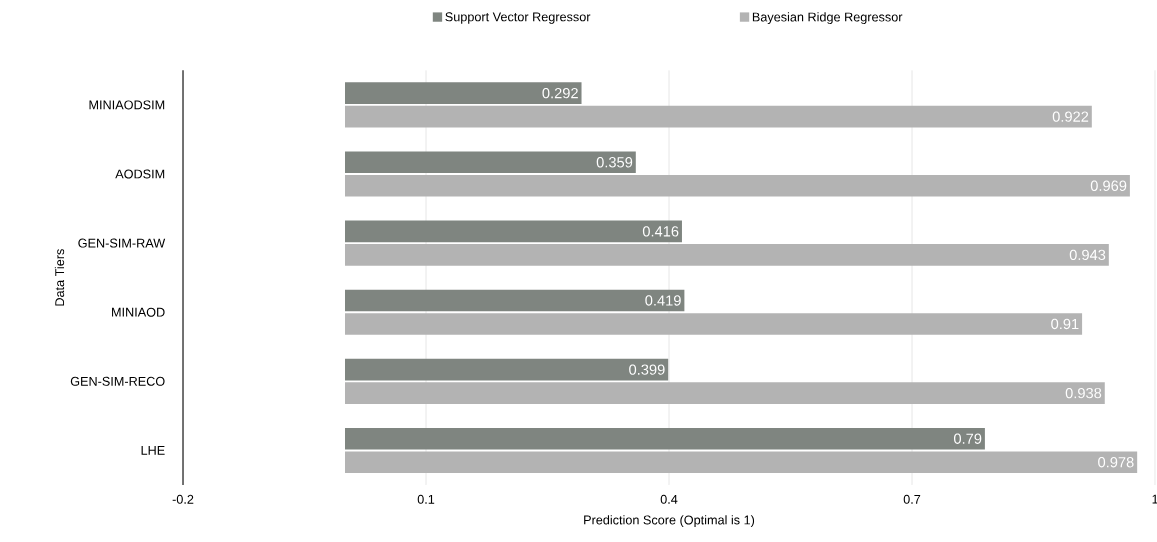  What do you see at coordinates (560, 93) in the screenshot?
I see `data-label: 0.292` at bounding box center [560, 93].